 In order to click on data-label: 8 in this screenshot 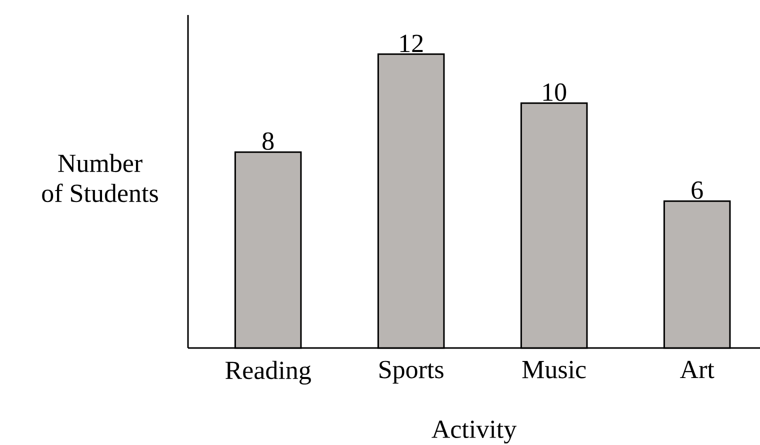, I will do `click(268, 141)`.